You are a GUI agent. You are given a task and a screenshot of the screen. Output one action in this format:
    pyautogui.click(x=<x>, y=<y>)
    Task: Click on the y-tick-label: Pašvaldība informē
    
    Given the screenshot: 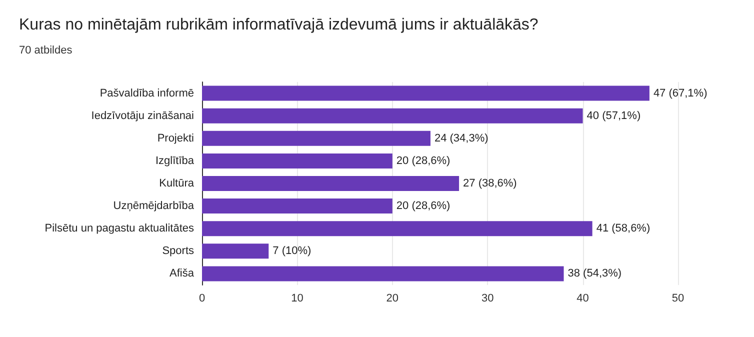 What is the action you would take?
    pyautogui.click(x=147, y=93)
    